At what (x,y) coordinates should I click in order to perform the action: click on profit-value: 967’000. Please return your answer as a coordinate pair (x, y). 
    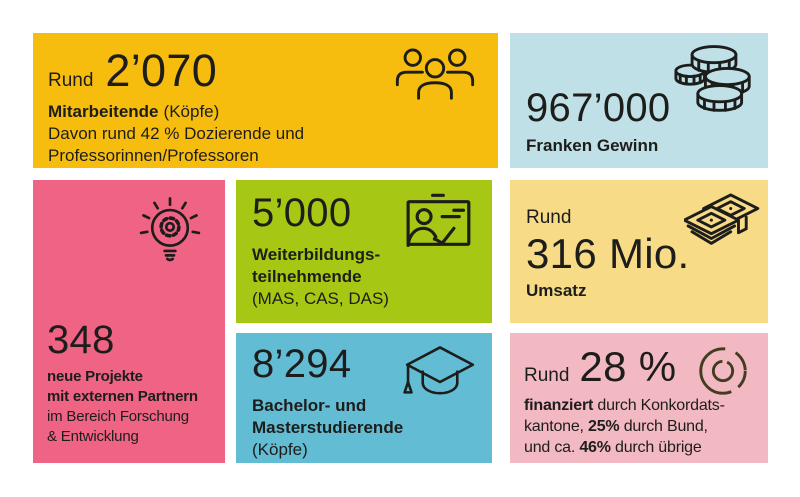
    Looking at the image, I should click on (598, 108).